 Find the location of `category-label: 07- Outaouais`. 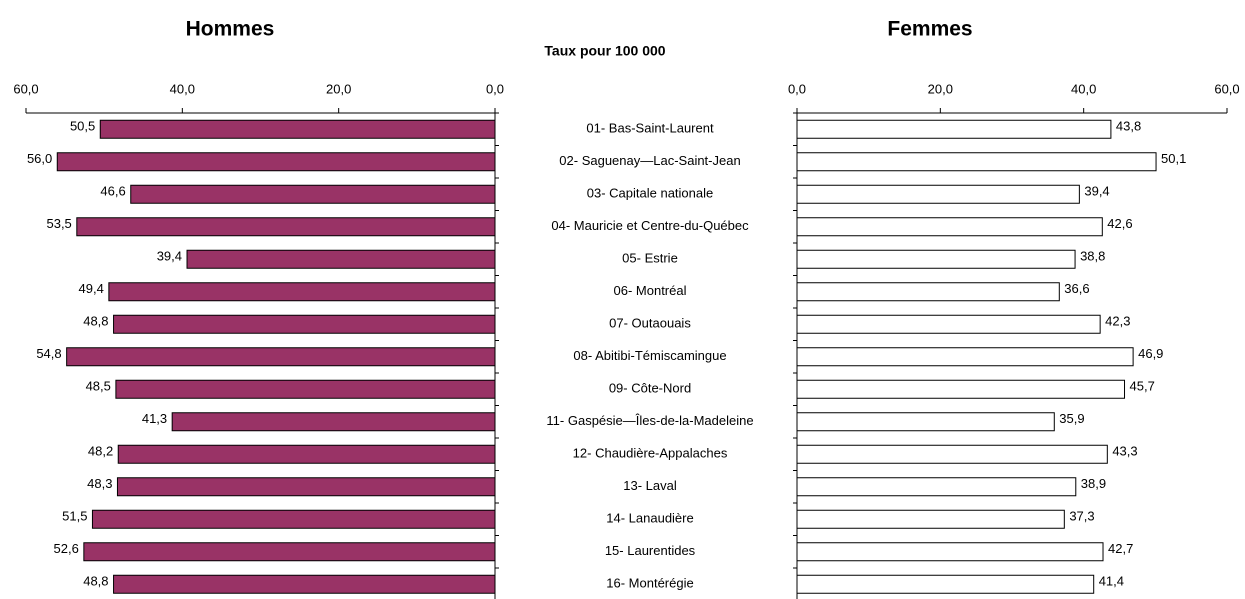

category-label: 07- Outaouais is located at coordinates (650, 323).